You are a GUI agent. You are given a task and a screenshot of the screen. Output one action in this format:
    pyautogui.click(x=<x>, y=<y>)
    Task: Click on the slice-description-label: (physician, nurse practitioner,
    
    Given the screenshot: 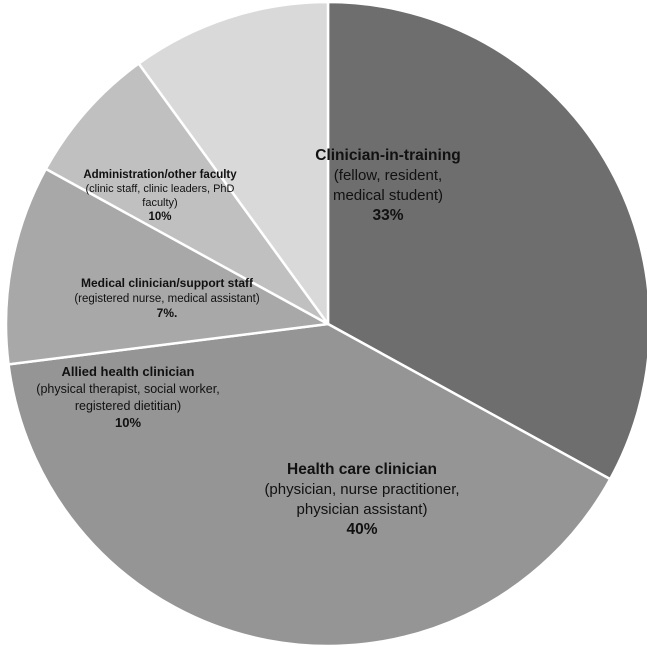 What is the action you would take?
    pyautogui.click(x=361, y=489)
    